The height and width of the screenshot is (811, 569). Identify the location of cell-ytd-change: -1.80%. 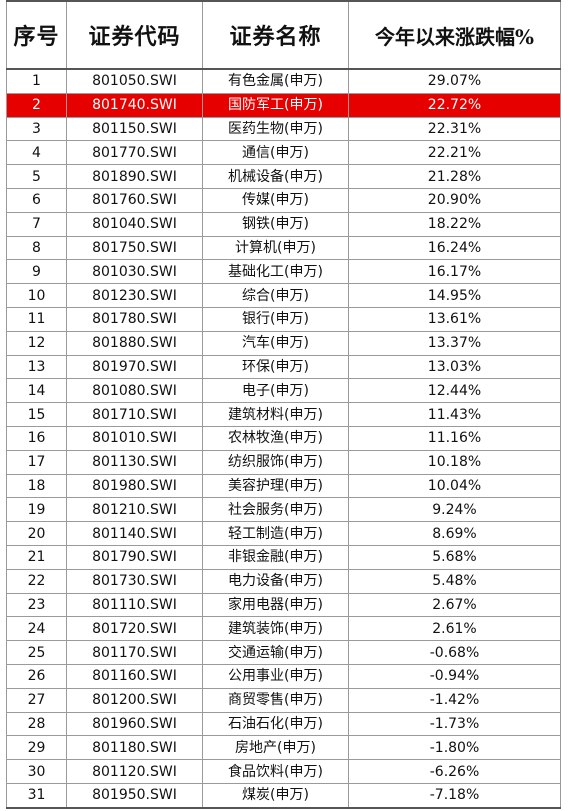
(454, 748).